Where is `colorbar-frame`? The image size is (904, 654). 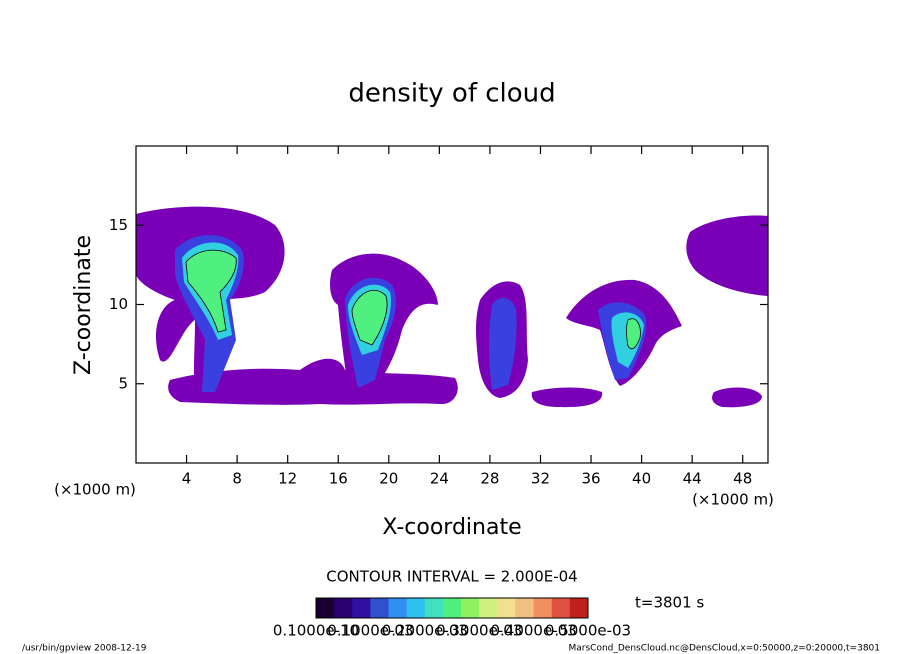
colorbar-frame is located at coordinates (452, 608).